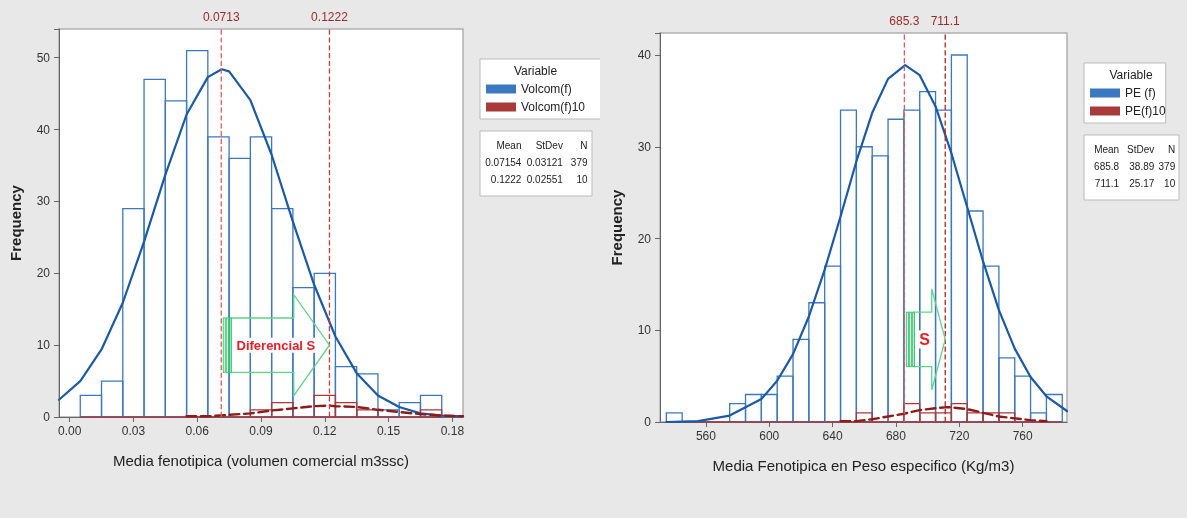 This screenshot has width=1187, height=518. What do you see at coordinates (945, 21) in the screenshot?
I see `ref-line-label: 711.1` at bounding box center [945, 21].